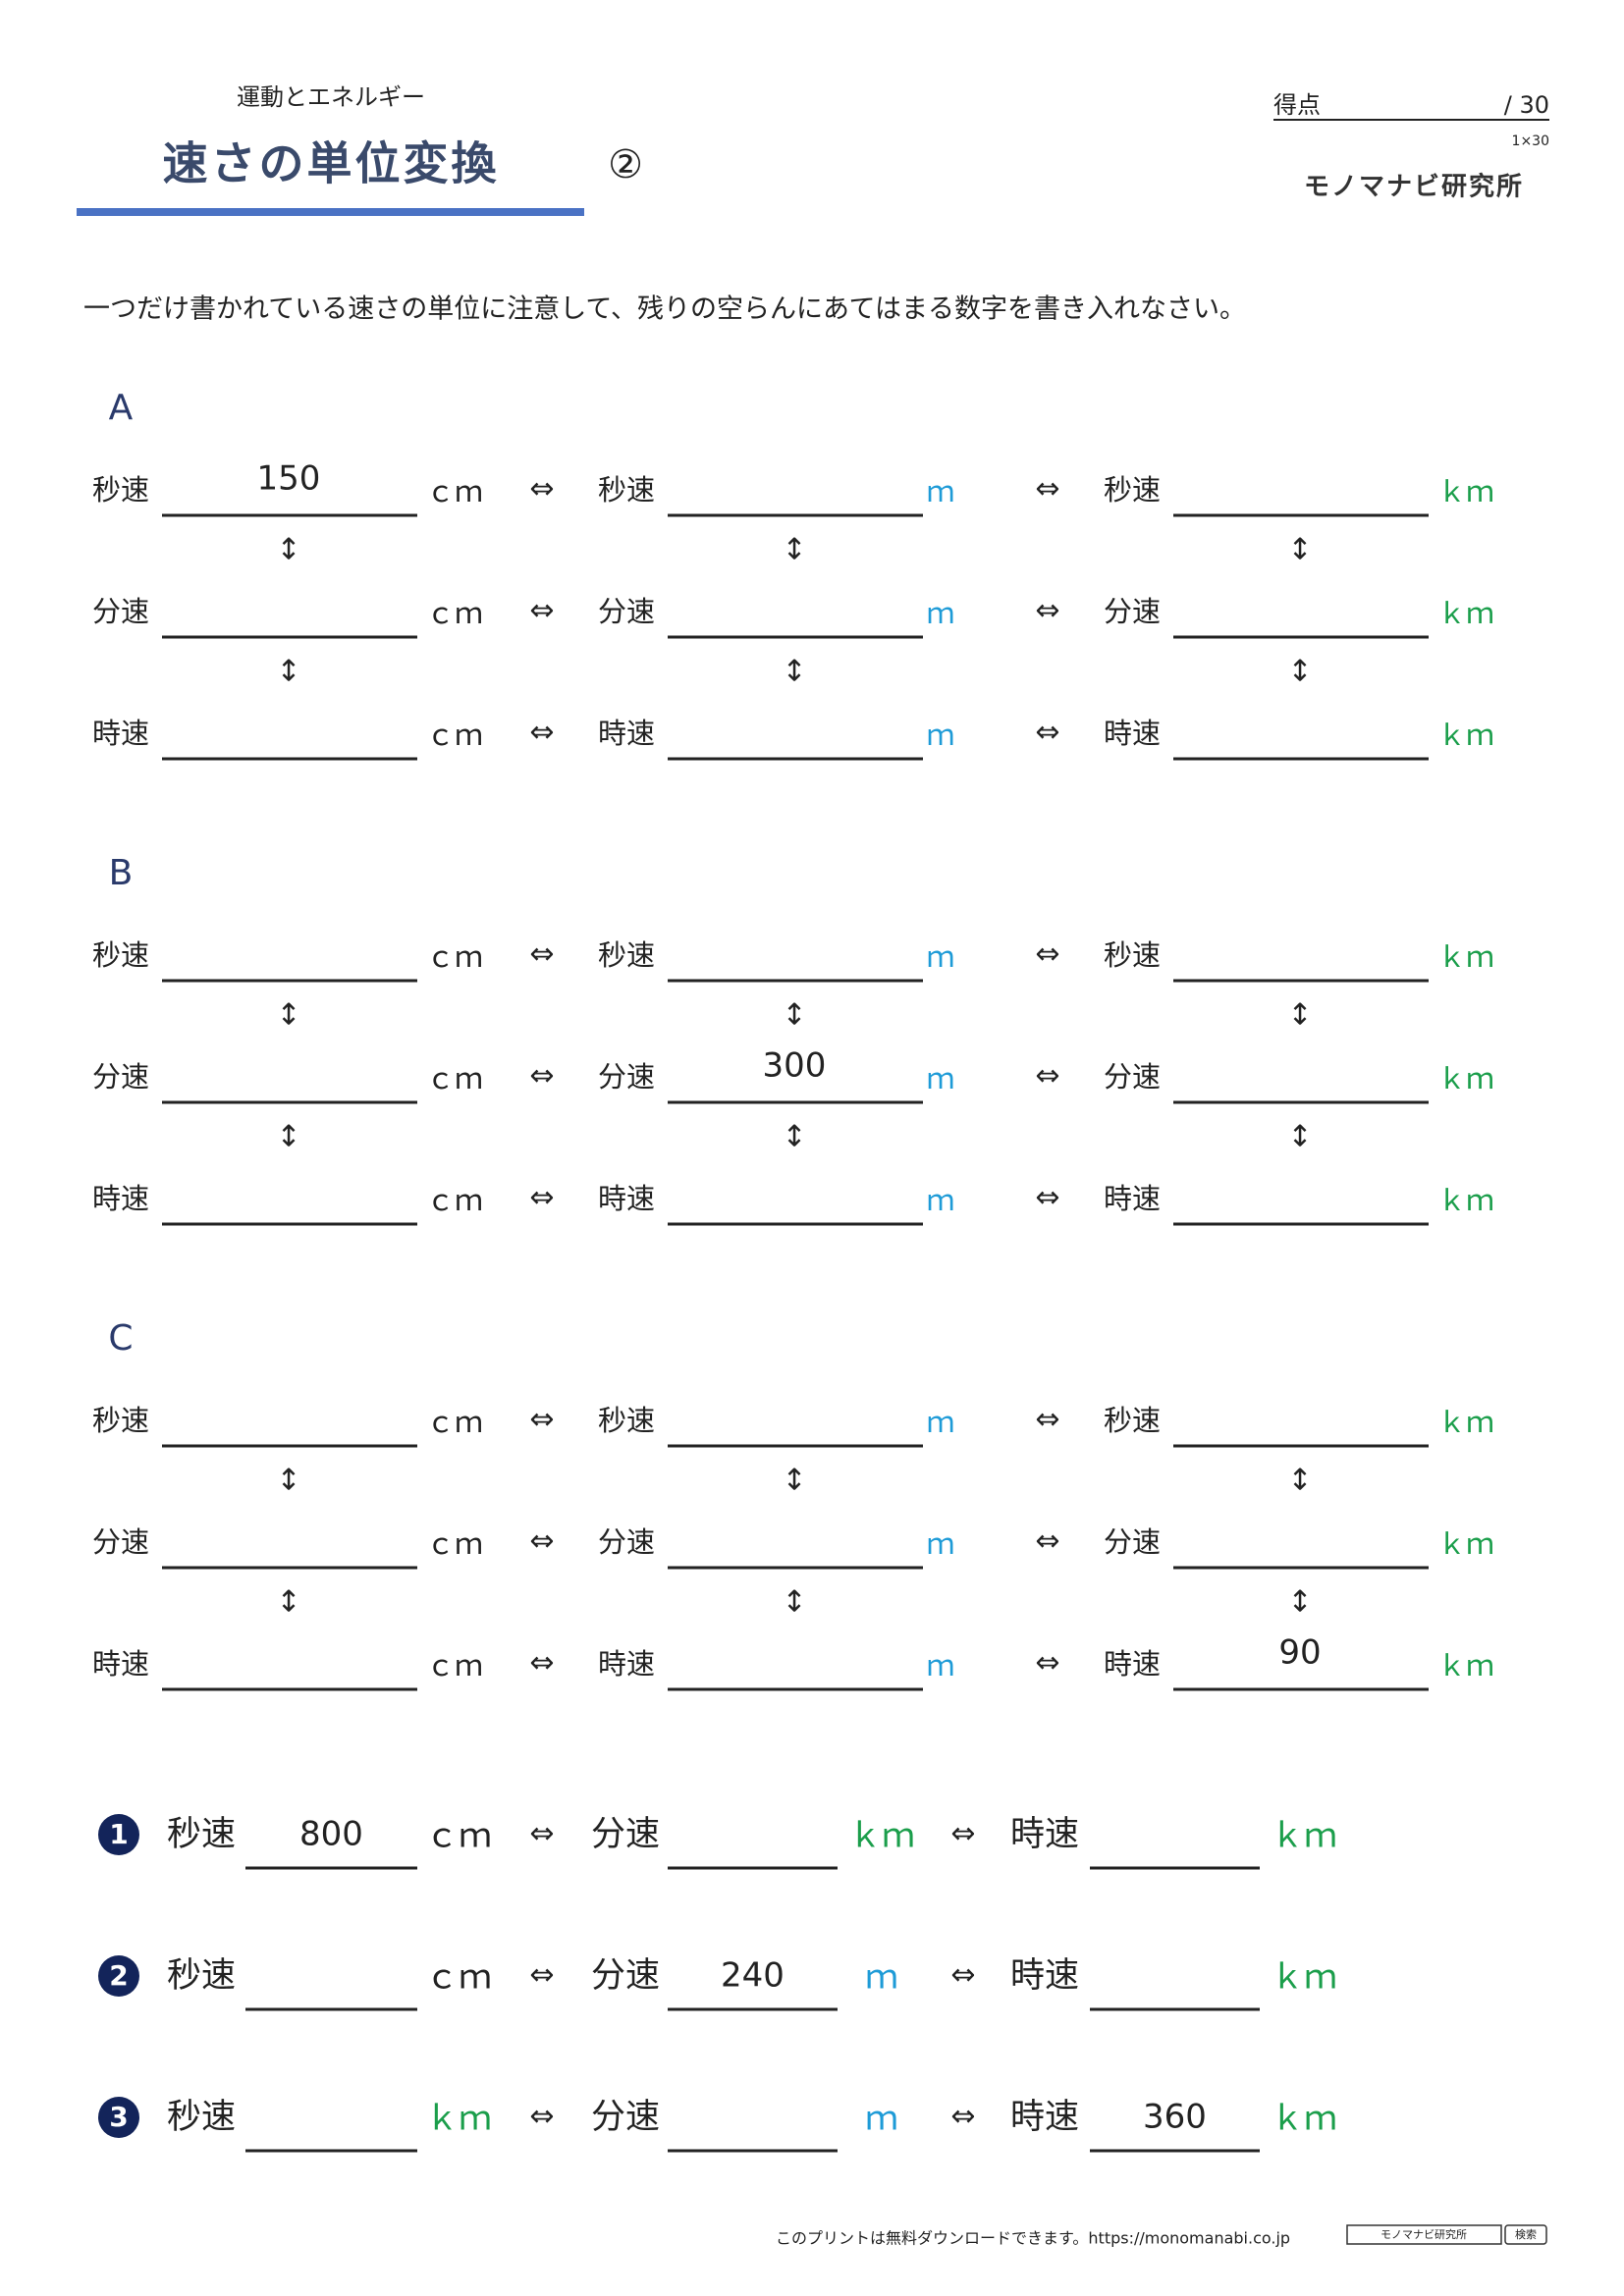  What do you see at coordinates (1175, 2117) in the screenshot?
I see `given-value: 360` at bounding box center [1175, 2117].